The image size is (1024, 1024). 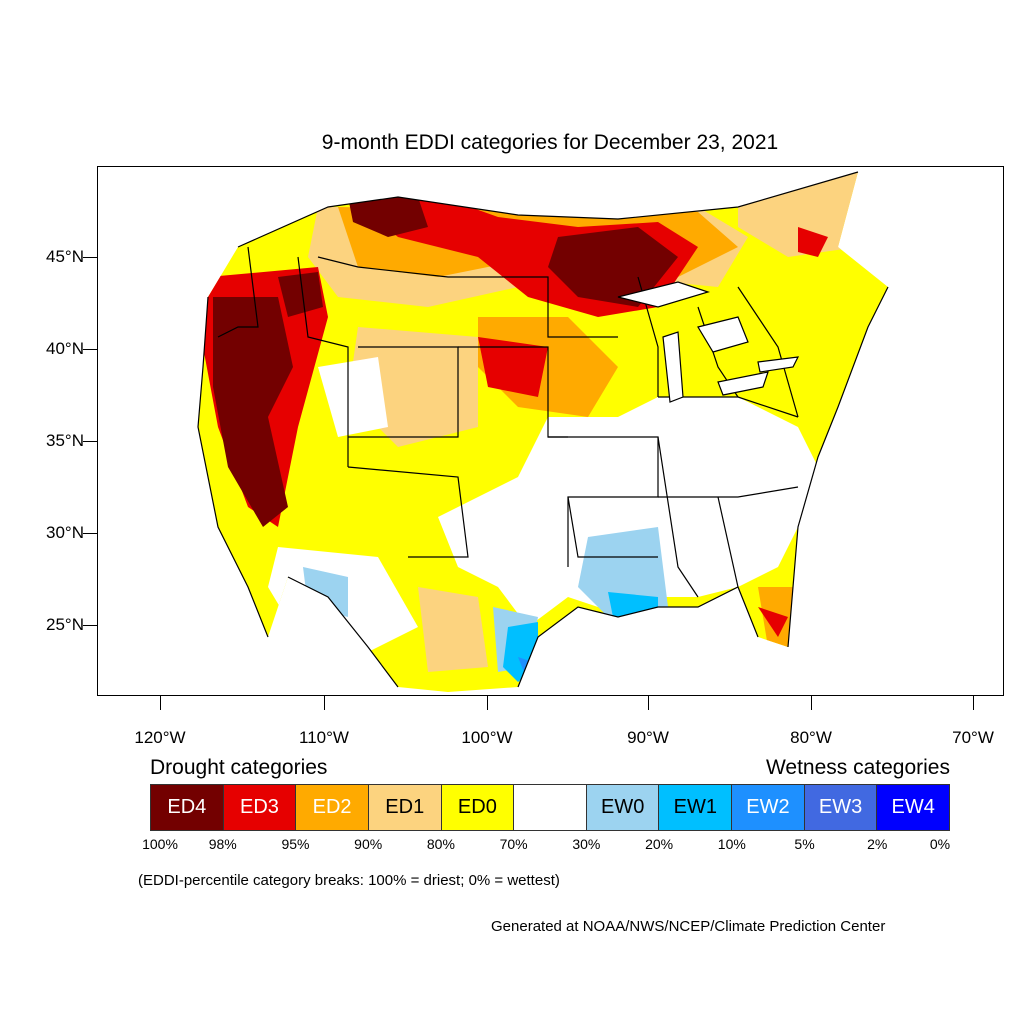 What do you see at coordinates (405, 807) in the screenshot?
I see `legend-box-ed1: ED1` at bounding box center [405, 807].